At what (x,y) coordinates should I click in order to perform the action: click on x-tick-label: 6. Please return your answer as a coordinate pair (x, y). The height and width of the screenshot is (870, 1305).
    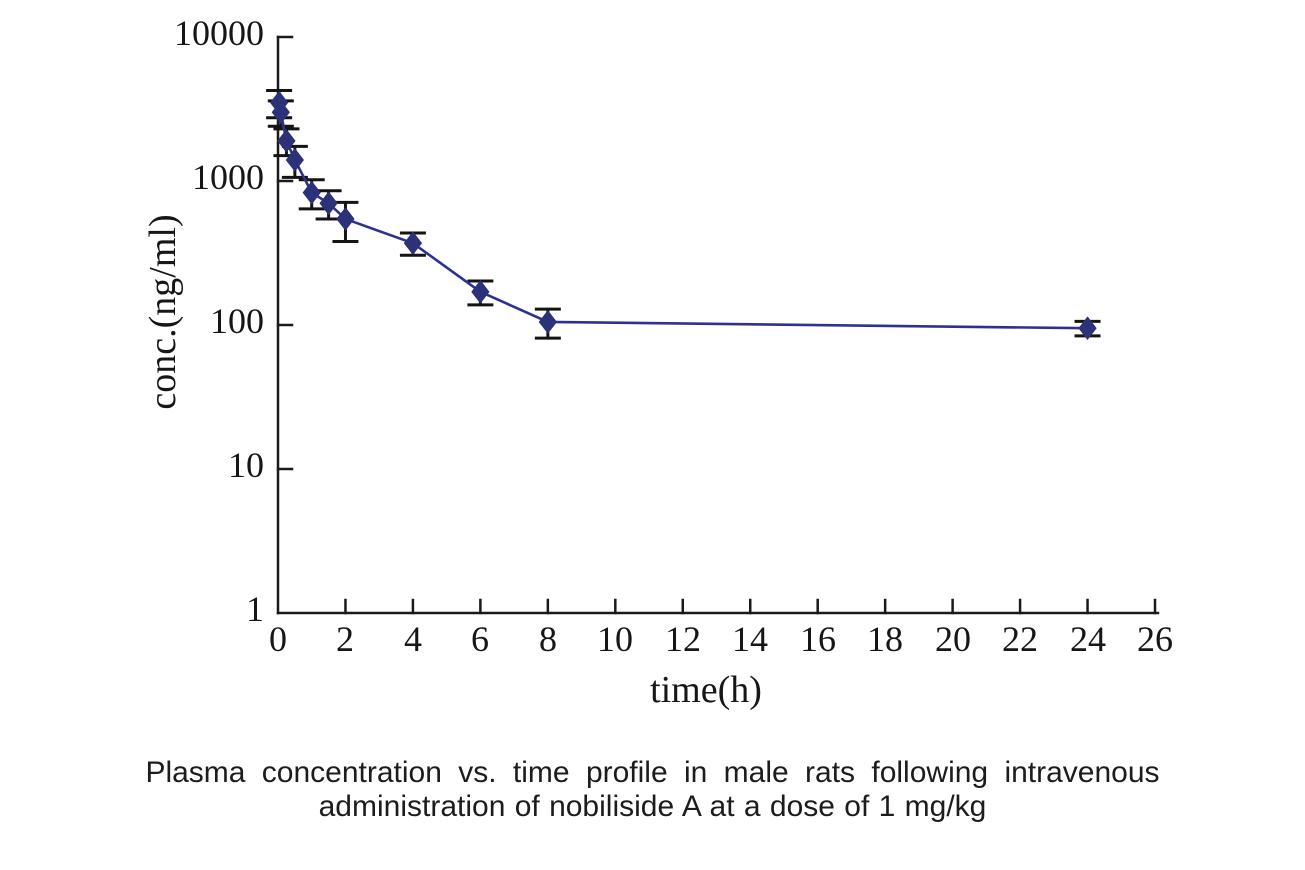
    Looking at the image, I should click on (480, 639).